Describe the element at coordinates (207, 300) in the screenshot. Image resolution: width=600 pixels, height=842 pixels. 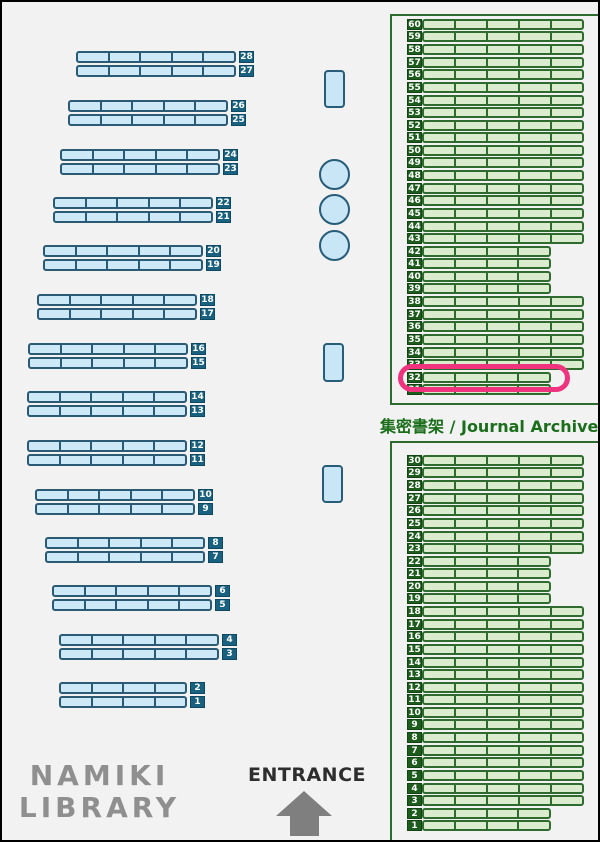
I see `shelf-number-tag: 18` at that location.